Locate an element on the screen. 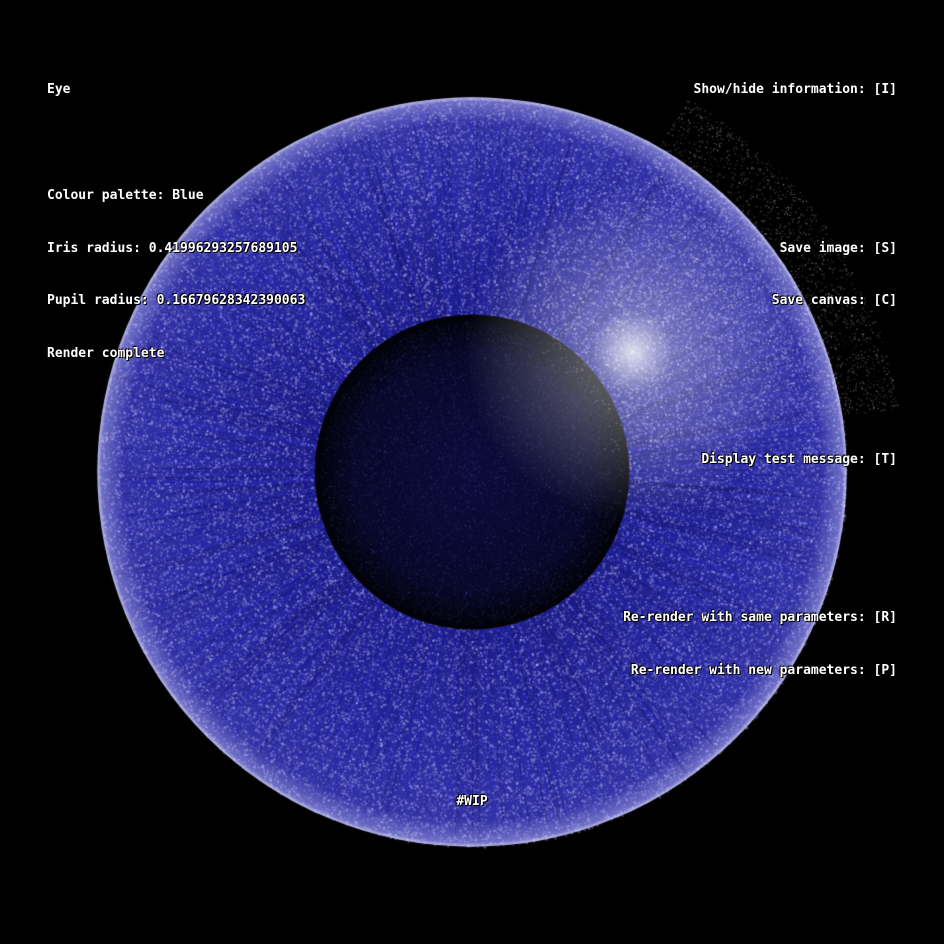  rerender-new-hint: Re-render with new parameters: [P] is located at coordinates (763, 670).